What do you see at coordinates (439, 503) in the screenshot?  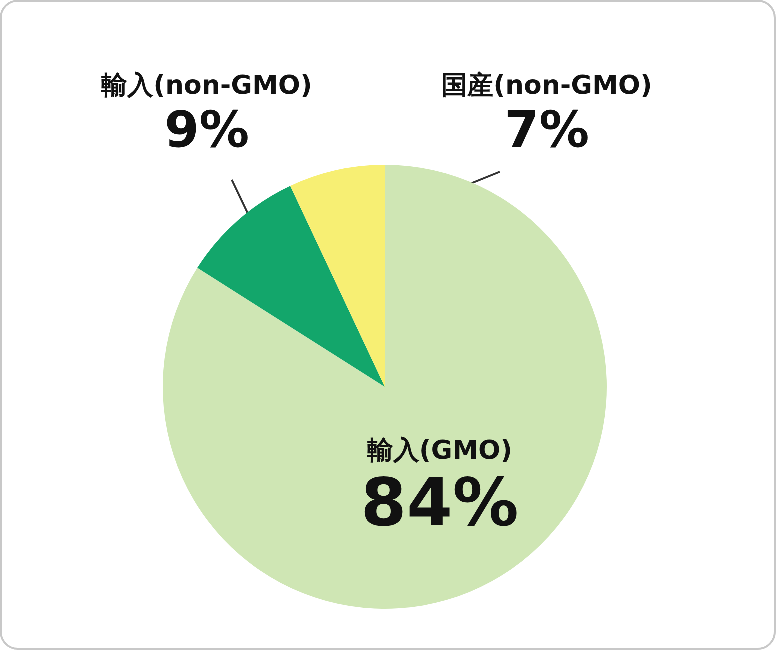 I see `data-label: 84%` at bounding box center [439, 503].